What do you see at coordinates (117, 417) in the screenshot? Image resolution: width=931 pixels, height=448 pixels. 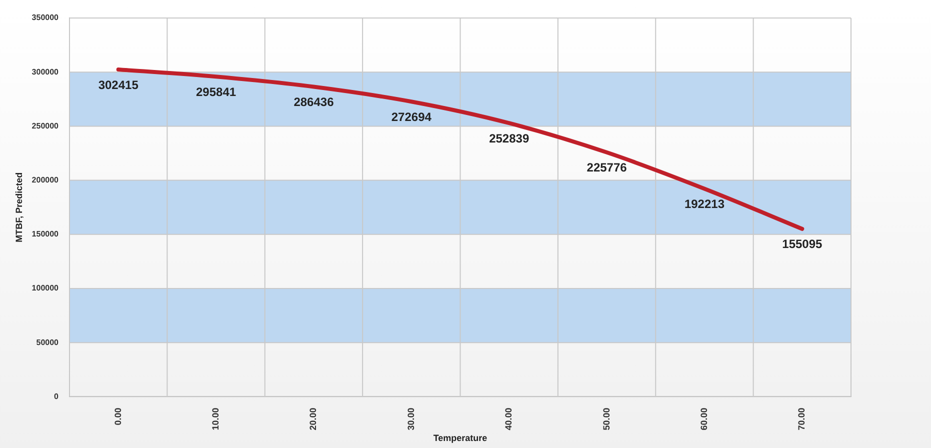 I see `x-tick-label: 0.00` at bounding box center [117, 417].